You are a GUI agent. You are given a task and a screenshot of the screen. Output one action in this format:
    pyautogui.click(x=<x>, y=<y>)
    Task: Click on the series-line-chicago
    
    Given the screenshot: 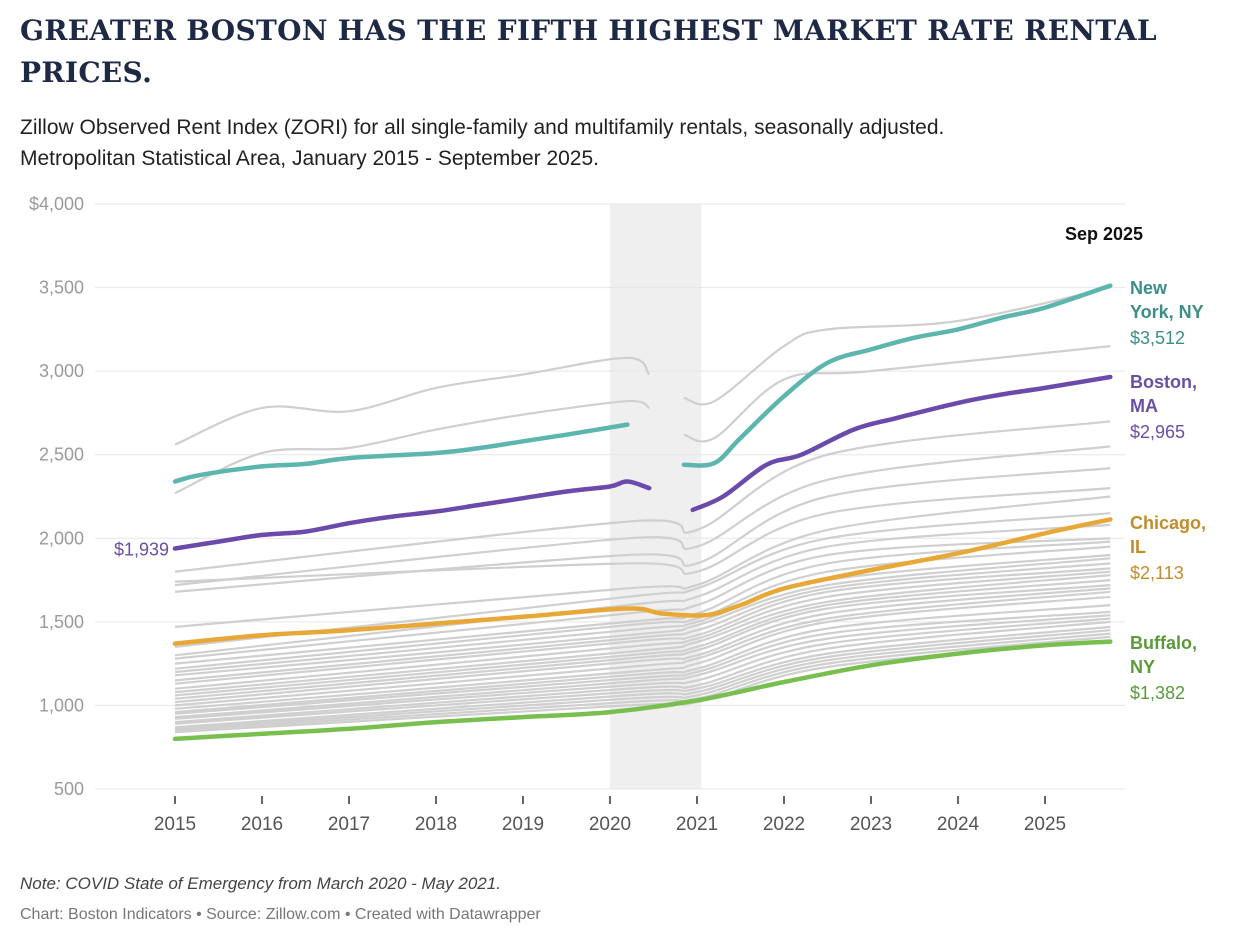 What is the action you would take?
    pyautogui.click(x=642, y=581)
    